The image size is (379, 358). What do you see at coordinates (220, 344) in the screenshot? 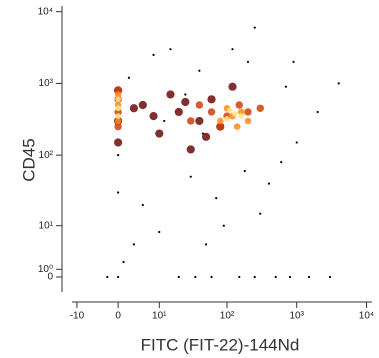
I see `x-axis-title: FITC (FIT-22)-144Nd` at bounding box center [220, 344].